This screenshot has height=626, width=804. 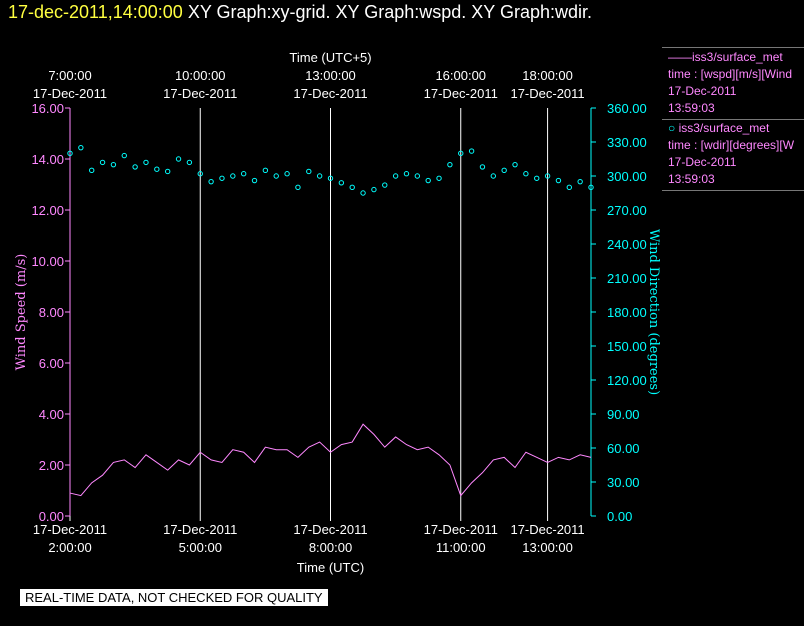 What do you see at coordinates (330, 567) in the screenshot?
I see `x-axis-title-bottom: Time (UTC)` at bounding box center [330, 567].